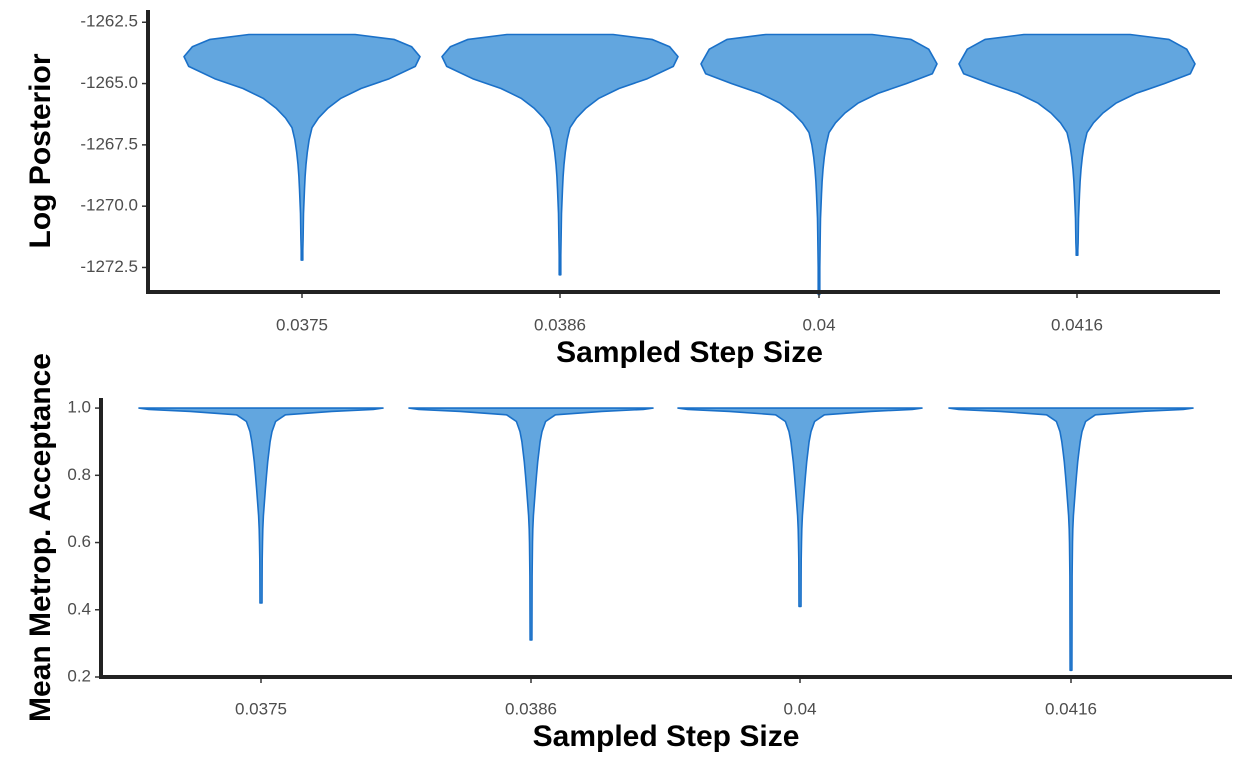 The width and height of the screenshot is (1248, 768). What do you see at coordinates (40, 150) in the screenshot?
I see `log-posterior-y-axis-title: Log Posterior` at bounding box center [40, 150].